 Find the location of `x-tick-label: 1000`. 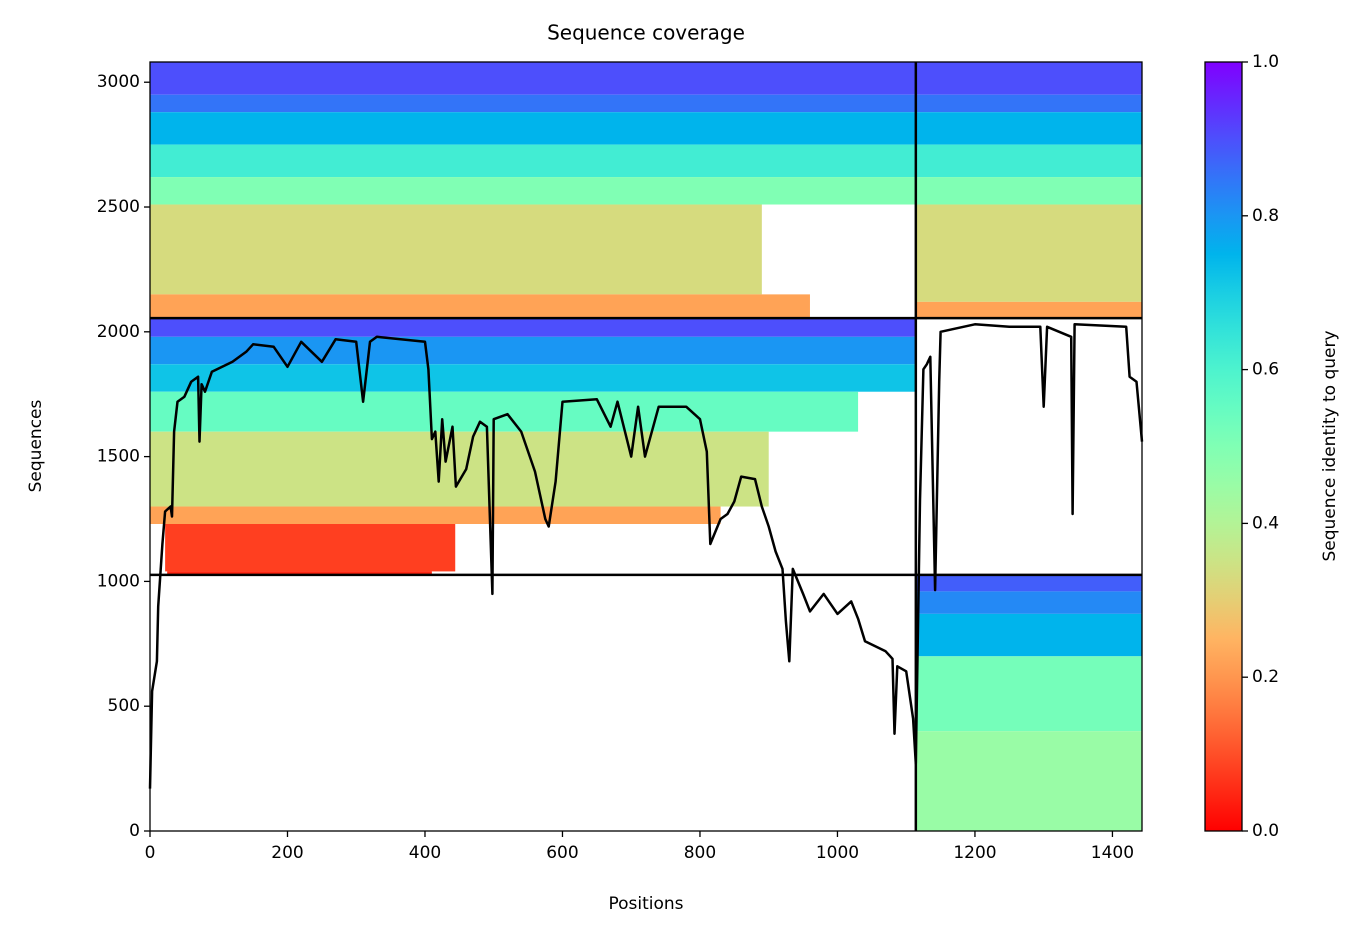

x-tick-label: 1000 is located at coordinates (837, 853).